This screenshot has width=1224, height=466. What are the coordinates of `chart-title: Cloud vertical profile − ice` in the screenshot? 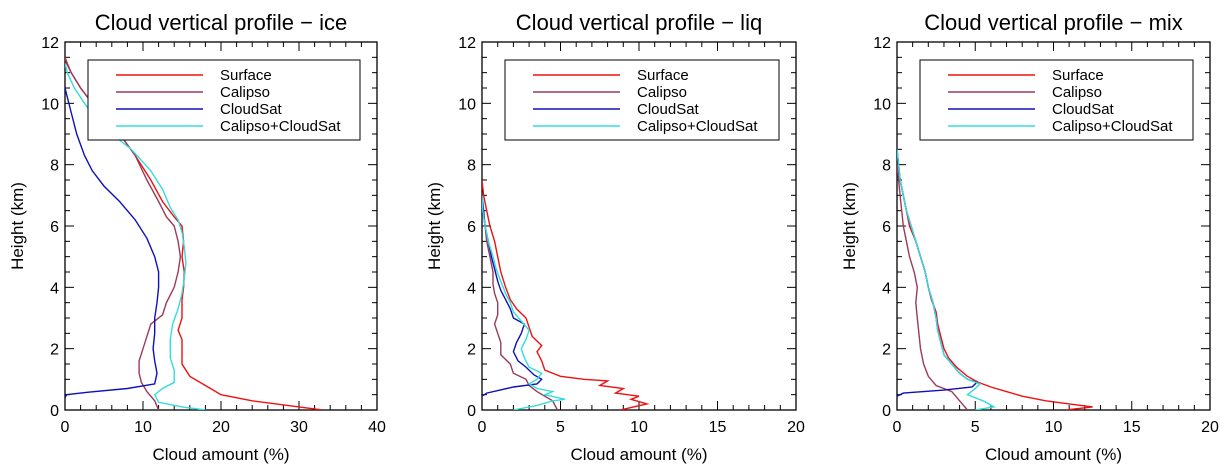 It's located at (221, 22).